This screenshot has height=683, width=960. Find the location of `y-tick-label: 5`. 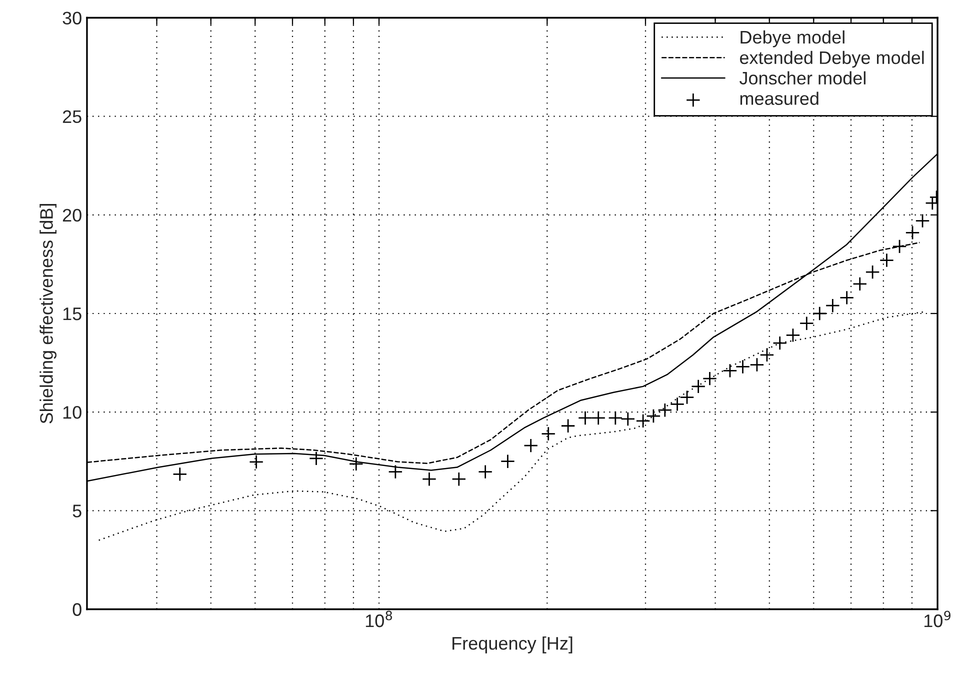

y-tick-label: 5 is located at coordinates (77, 511).